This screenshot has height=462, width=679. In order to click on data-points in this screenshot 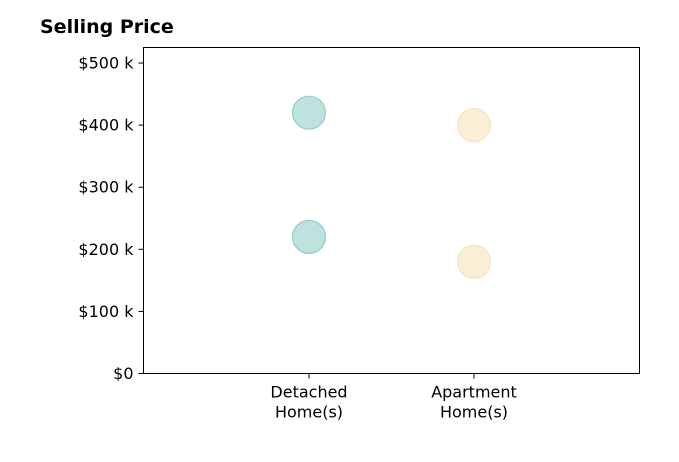, I will do `click(391, 187)`.